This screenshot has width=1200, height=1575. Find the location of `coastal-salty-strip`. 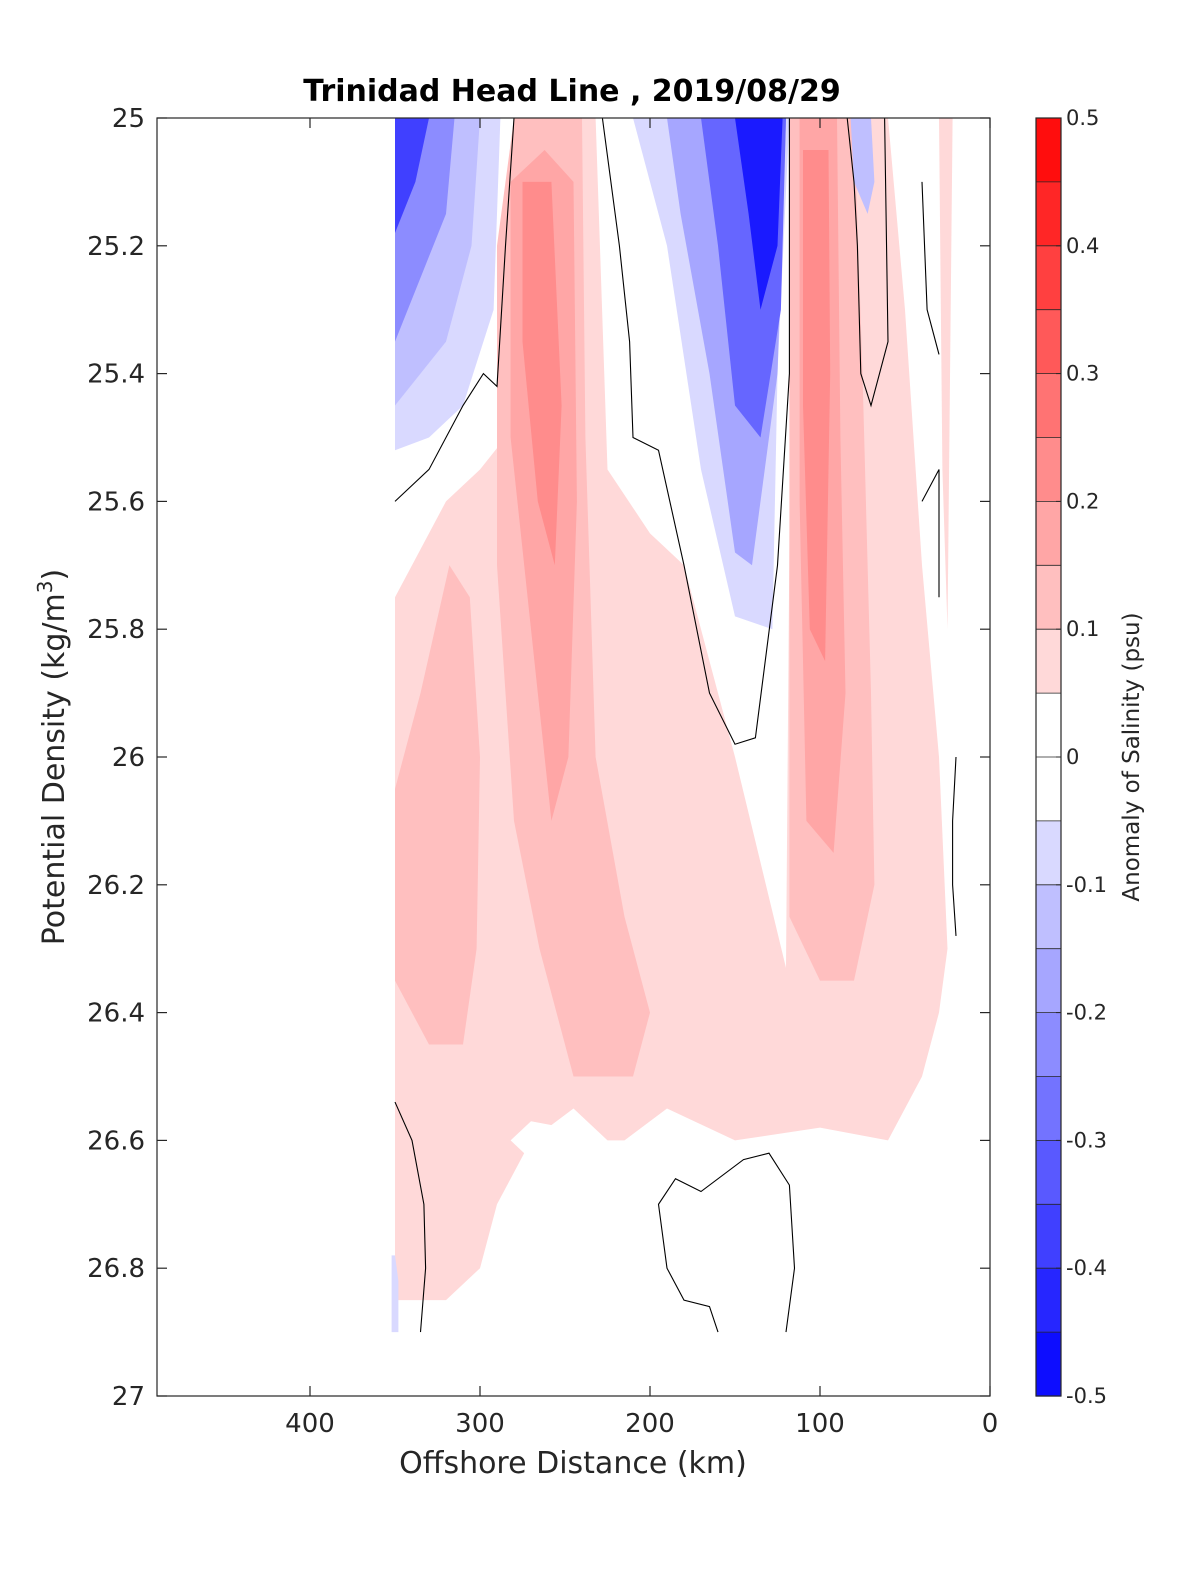

coastal-salty-strip is located at coordinates (946, 374).